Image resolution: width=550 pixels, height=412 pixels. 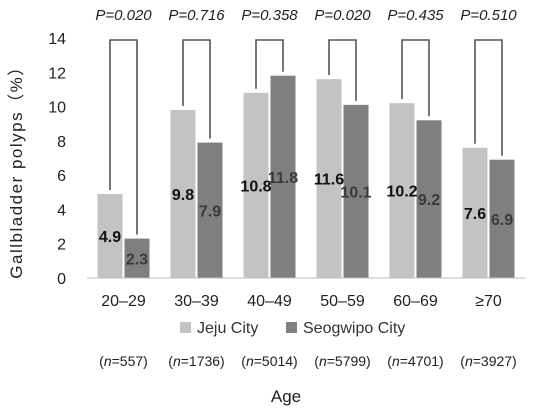 What do you see at coordinates (61, 142) in the screenshot?
I see `y-tick-label: 8` at bounding box center [61, 142].